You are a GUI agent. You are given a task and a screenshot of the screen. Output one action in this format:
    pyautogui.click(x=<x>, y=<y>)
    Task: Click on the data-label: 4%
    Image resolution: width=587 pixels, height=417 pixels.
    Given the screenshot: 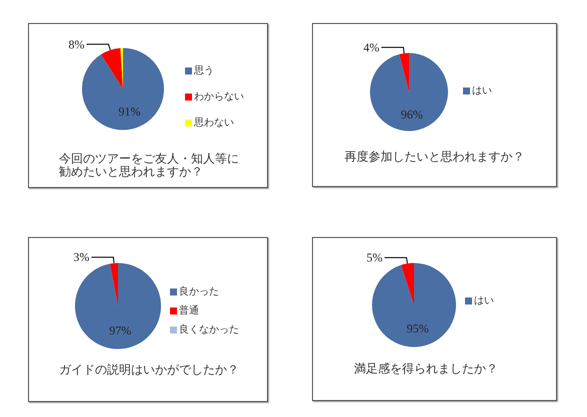 What is the action you would take?
    pyautogui.click(x=371, y=47)
    